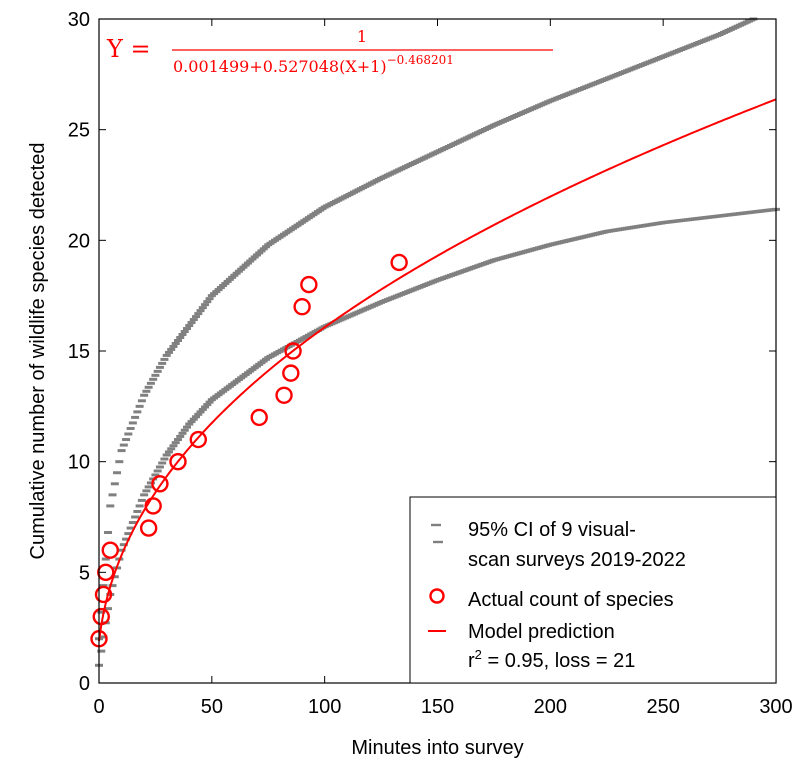  I want to click on legend-observed-symbol, so click(437, 596).